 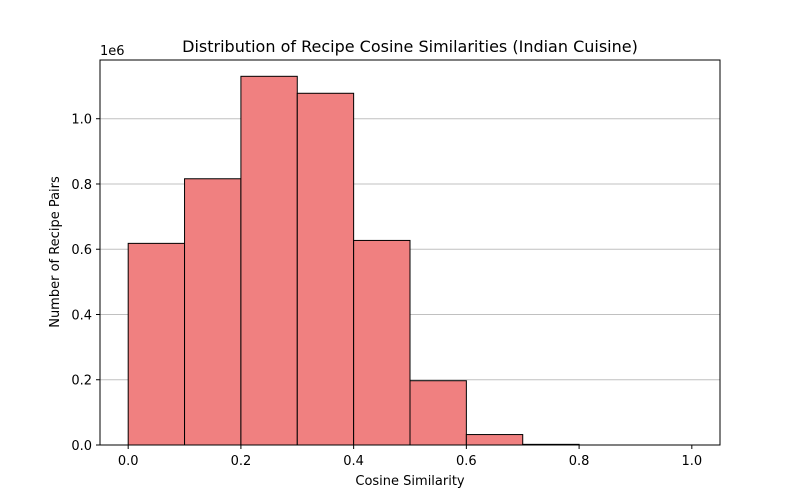 I want to click on y-axis-title: Number of Recipe Pairs, so click(x=55, y=252).